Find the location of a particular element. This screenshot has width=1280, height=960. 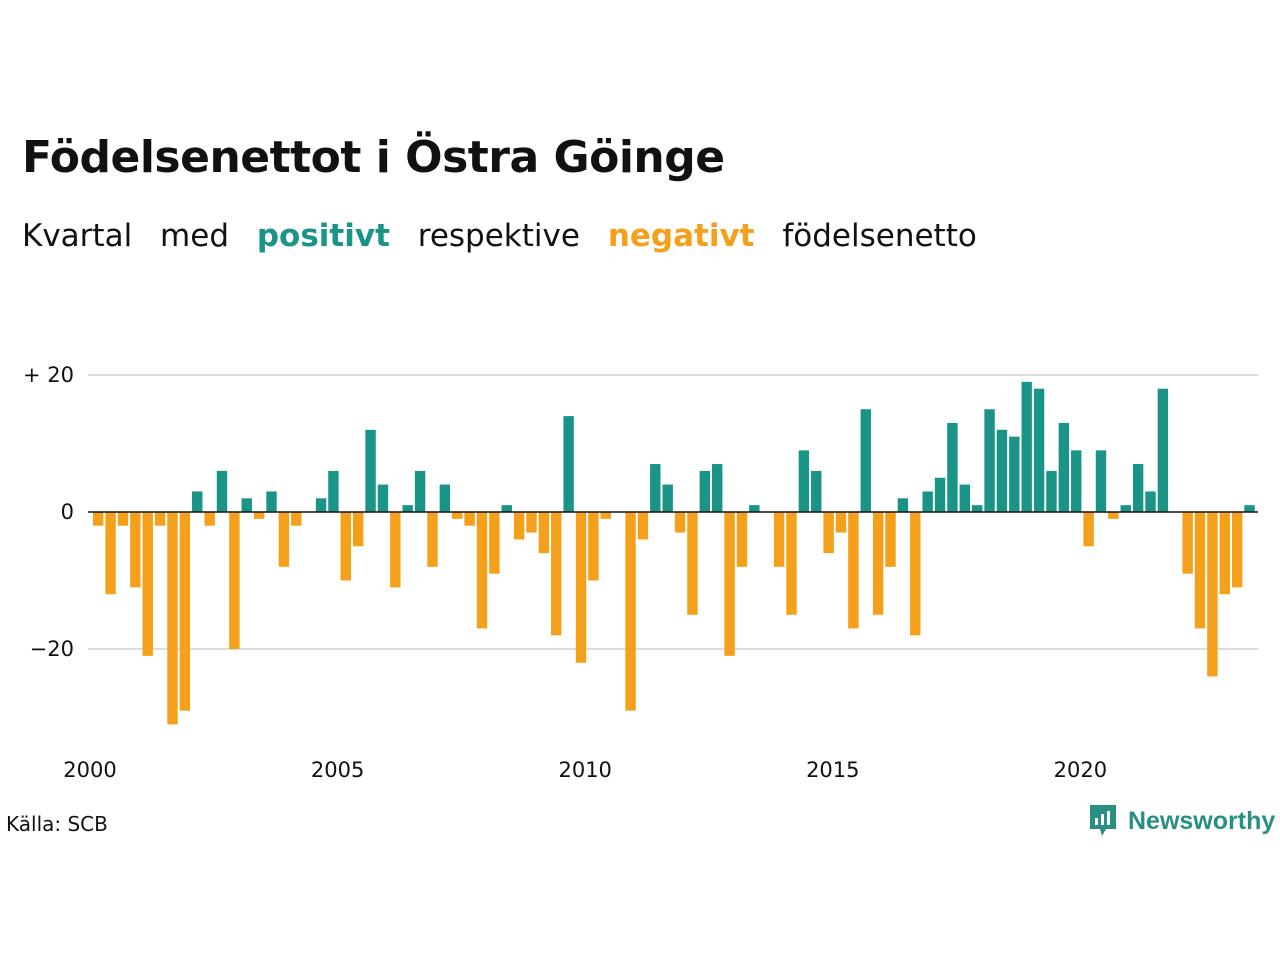

subtitle-part-2: med is located at coordinates (194, 236).